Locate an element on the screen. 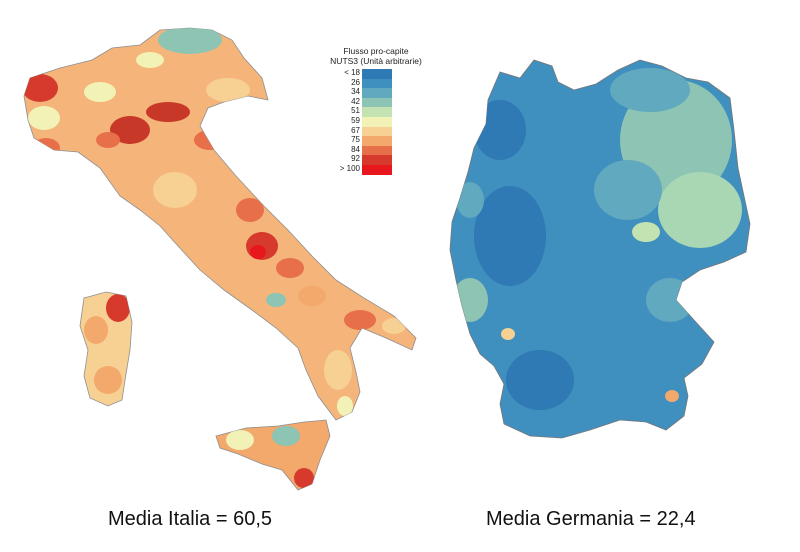 The image size is (800, 552). legend-item: 51 is located at coordinates (376, 111).